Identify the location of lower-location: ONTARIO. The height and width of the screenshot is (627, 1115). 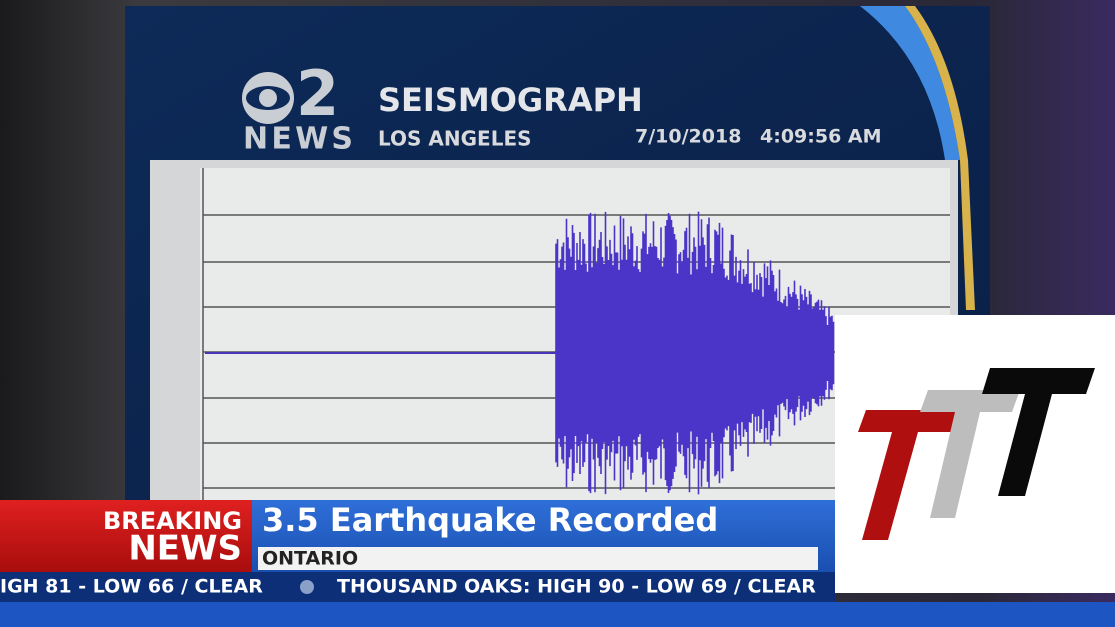
(310, 559).